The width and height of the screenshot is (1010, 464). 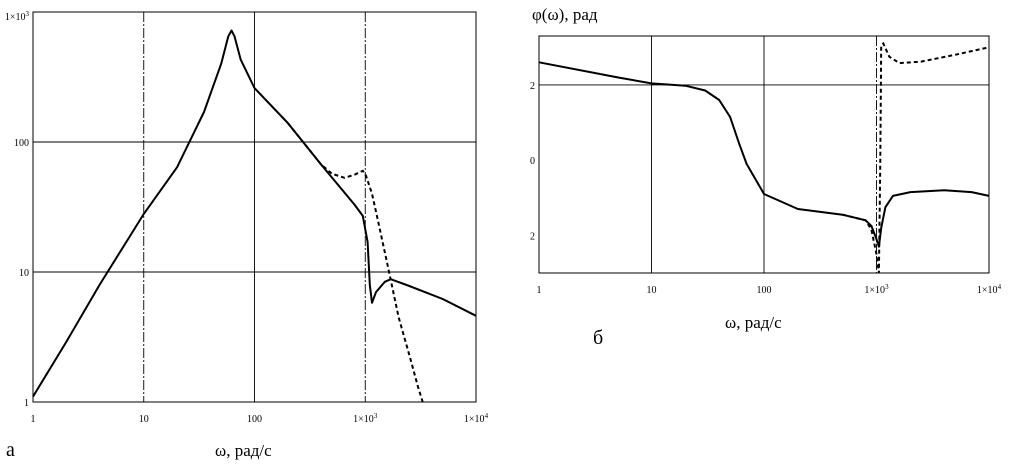 What do you see at coordinates (10, 450) in the screenshot?
I see `panel-a-letter: а` at bounding box center [10, 450].